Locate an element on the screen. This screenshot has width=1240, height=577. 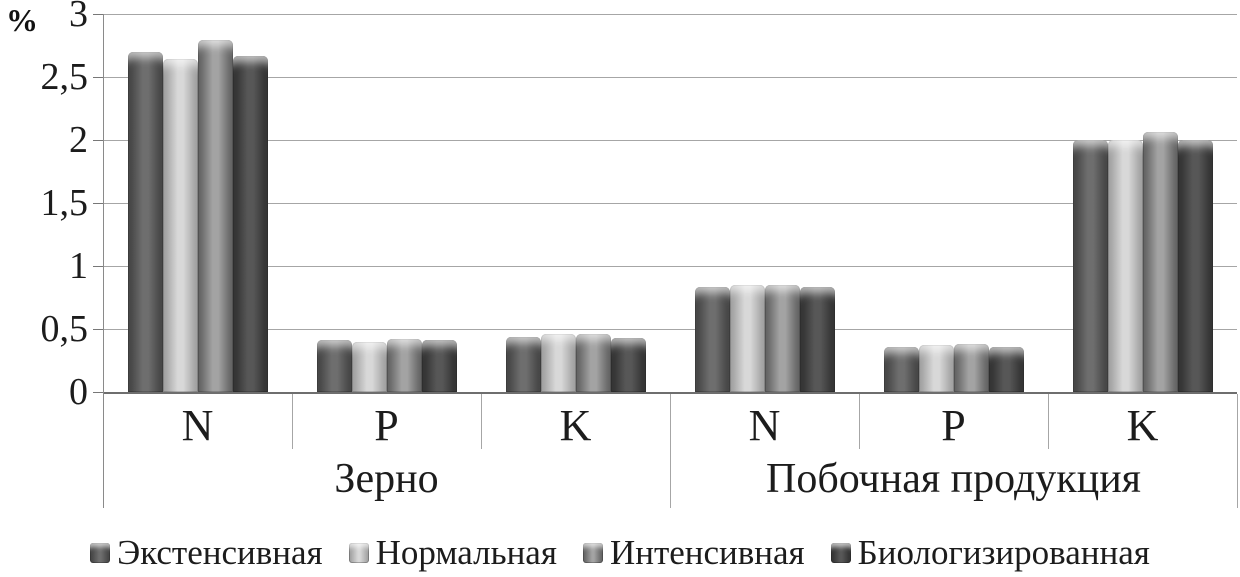
y-axis-unit-label: % is located at coordinates (22, 20).